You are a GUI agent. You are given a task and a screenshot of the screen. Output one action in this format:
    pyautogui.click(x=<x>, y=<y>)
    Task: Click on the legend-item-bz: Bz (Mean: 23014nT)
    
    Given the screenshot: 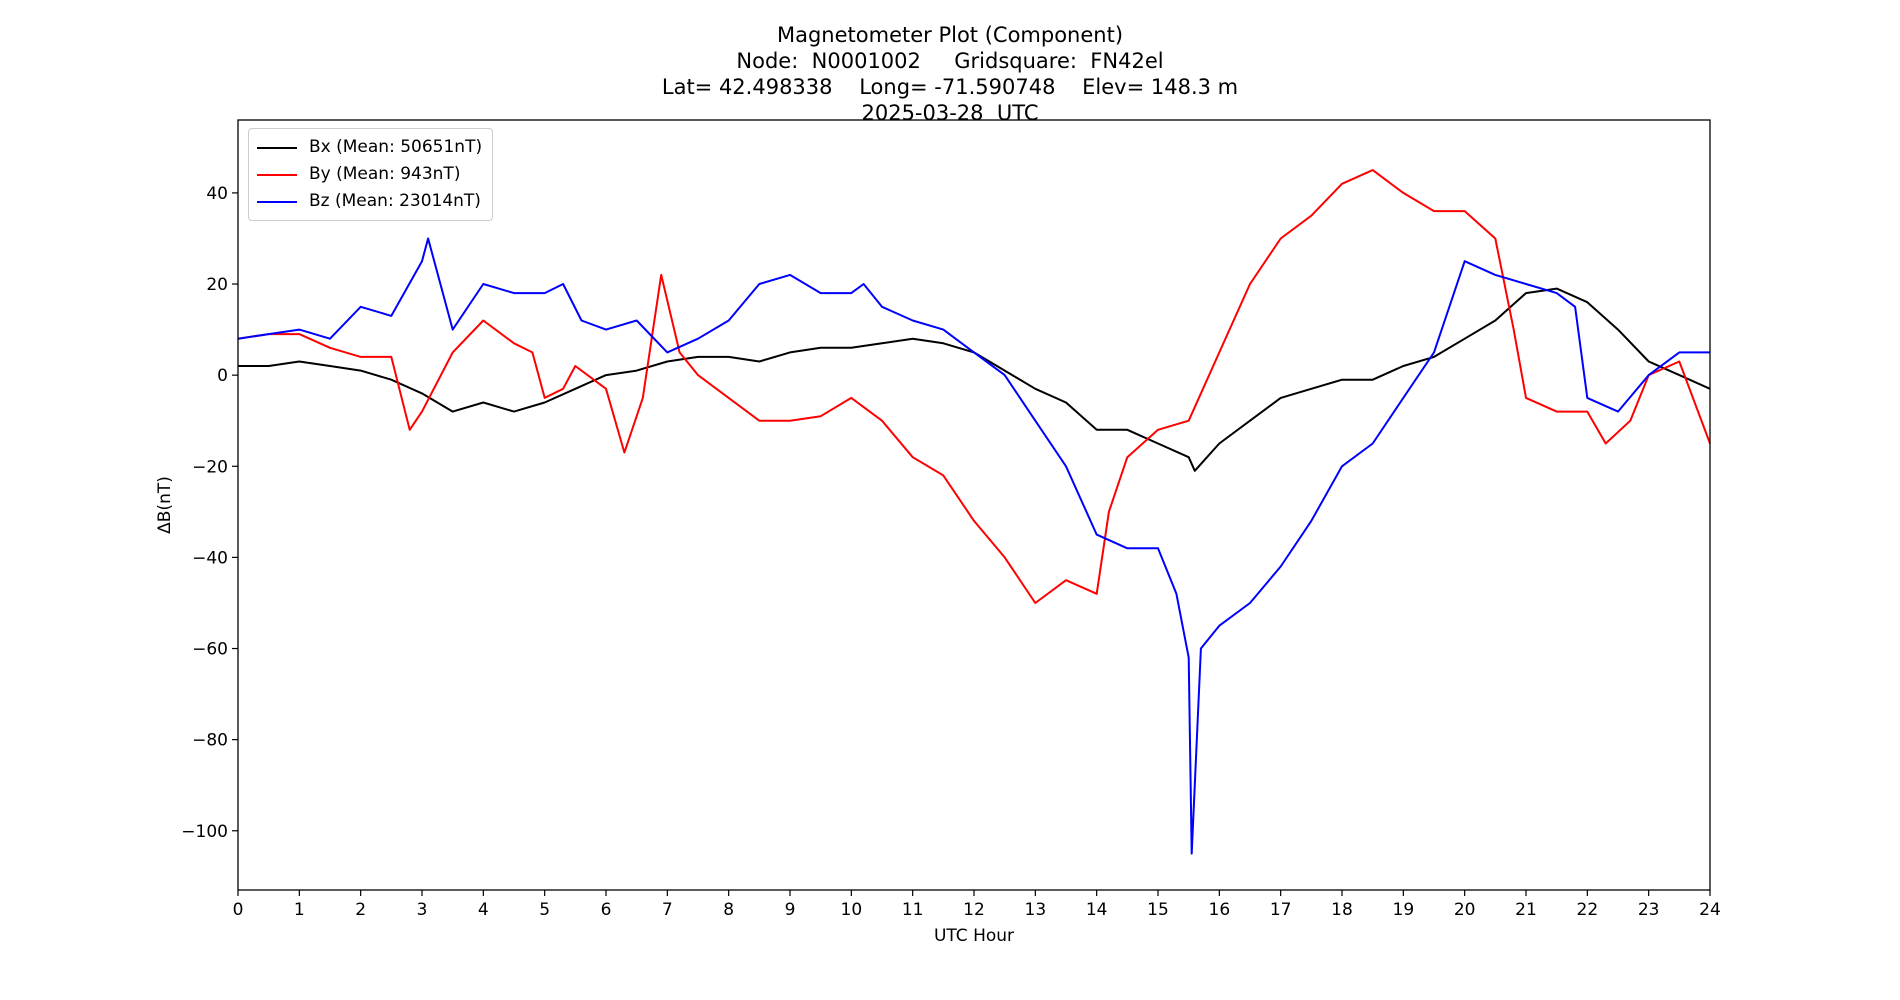 What is the action you would take?
    pyautogui.click(x=369, y=201)
    